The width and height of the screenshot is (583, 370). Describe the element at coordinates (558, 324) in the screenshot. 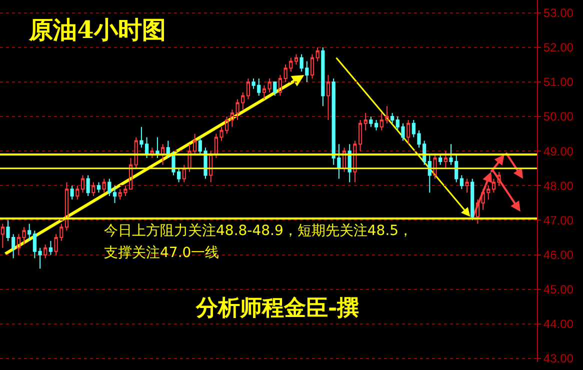

I see `y-tick-label: 44.00` at that location.